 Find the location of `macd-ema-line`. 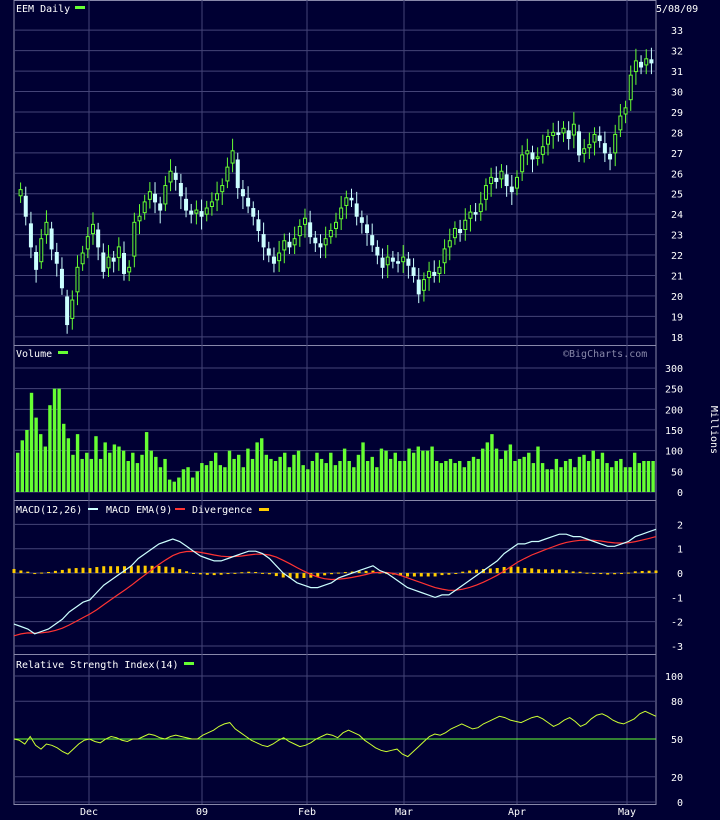

macd-ema-line is located at coordinates (335, 586).